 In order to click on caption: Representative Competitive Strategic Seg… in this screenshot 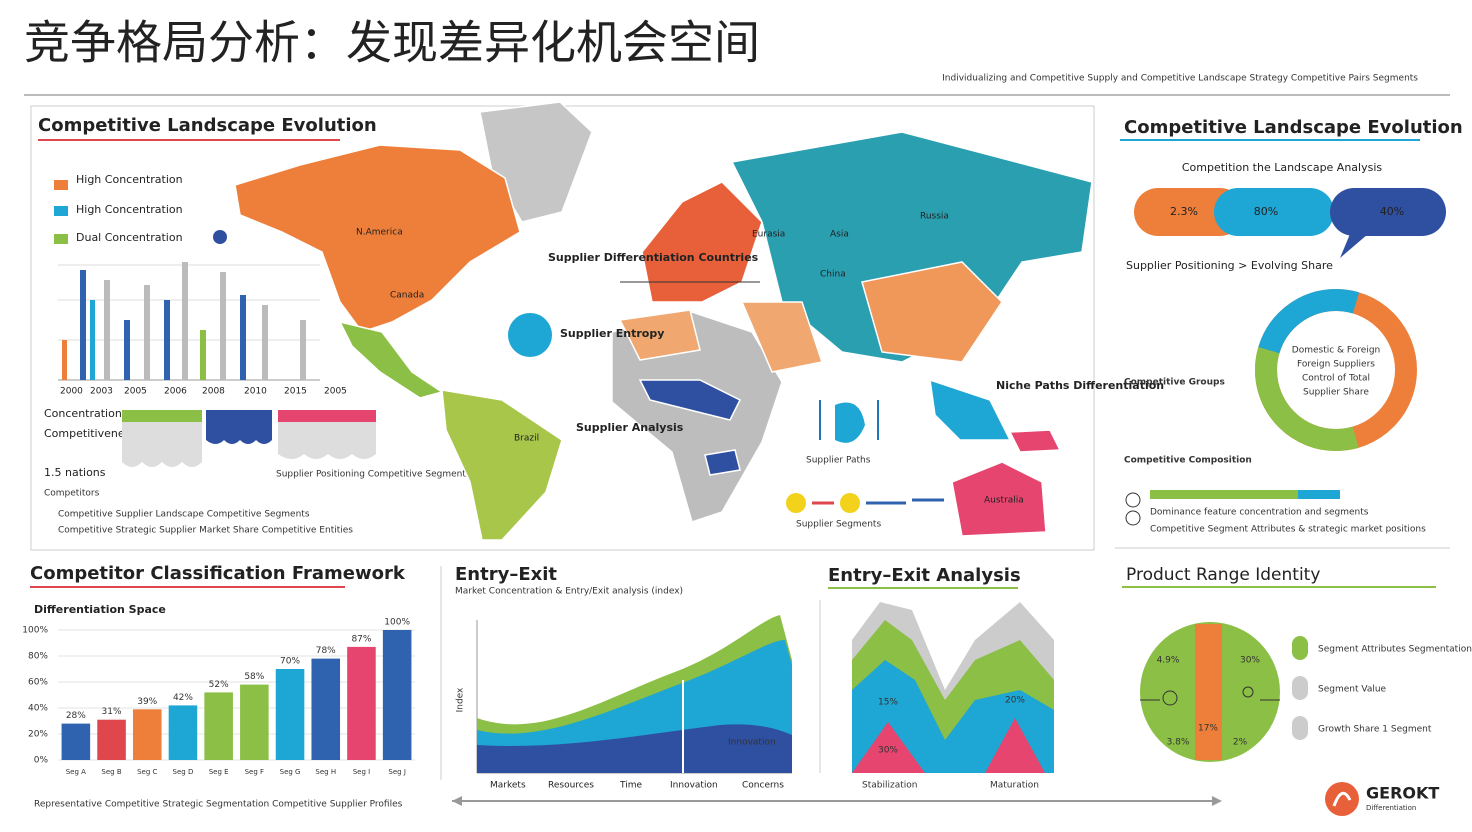, I will do `click(218, 805)`.